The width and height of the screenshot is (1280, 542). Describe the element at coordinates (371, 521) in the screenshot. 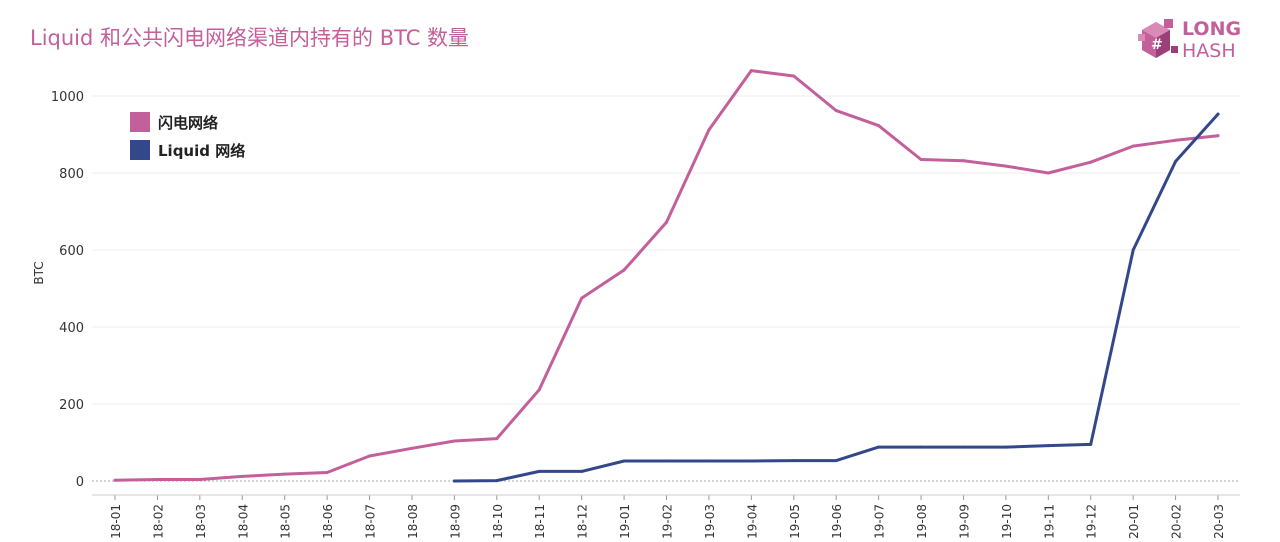

I see `x-tick-label: 18-07` at that location.